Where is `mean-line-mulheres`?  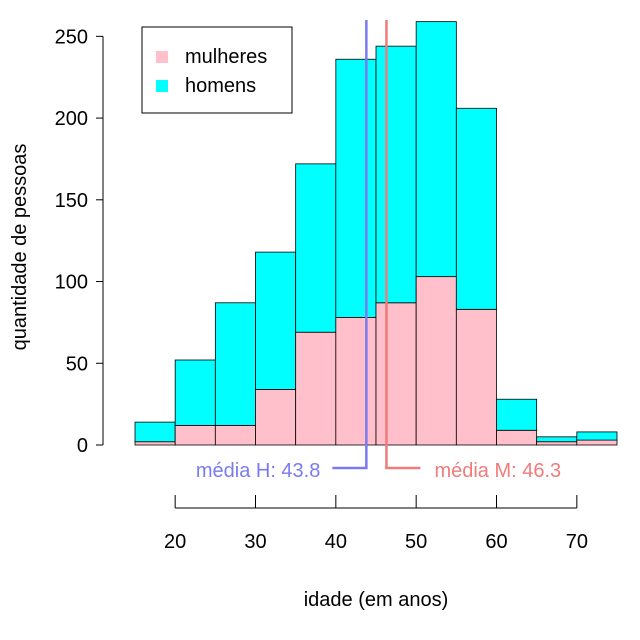
mean-line-mulheres is located at coordinates (403, 245).